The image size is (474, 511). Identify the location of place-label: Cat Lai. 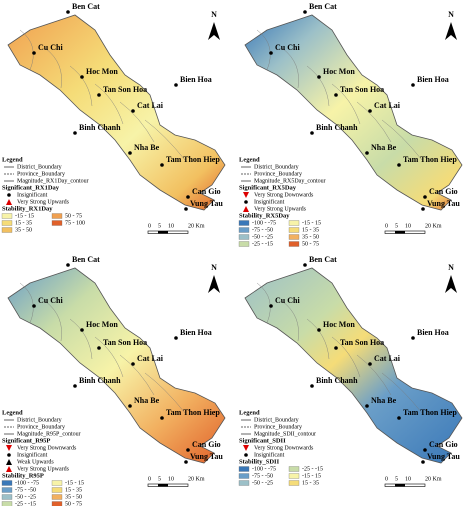
(387, 358).